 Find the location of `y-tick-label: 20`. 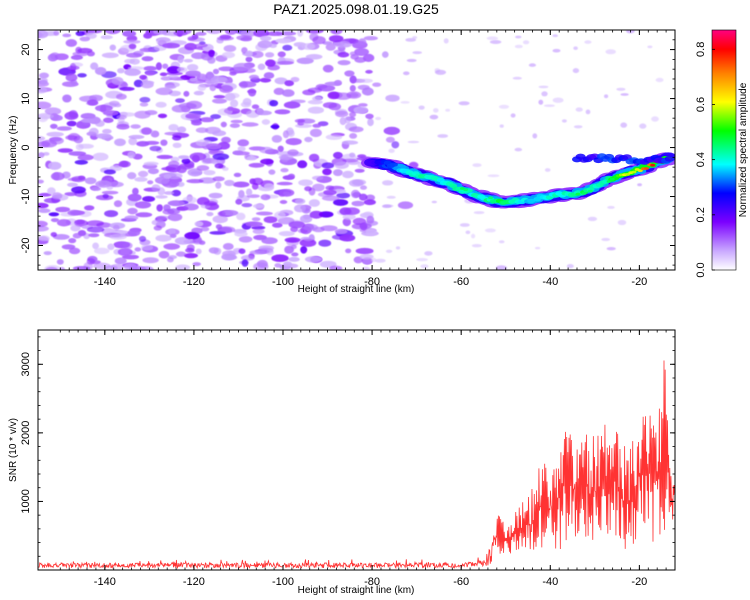

y-tick-label: 20 is located at coordinates (26, 49).